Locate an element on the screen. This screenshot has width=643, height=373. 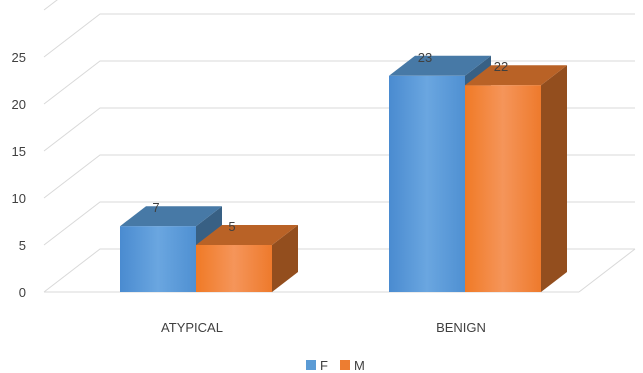
bar-M-atypical is located at coordinates (247, 258).